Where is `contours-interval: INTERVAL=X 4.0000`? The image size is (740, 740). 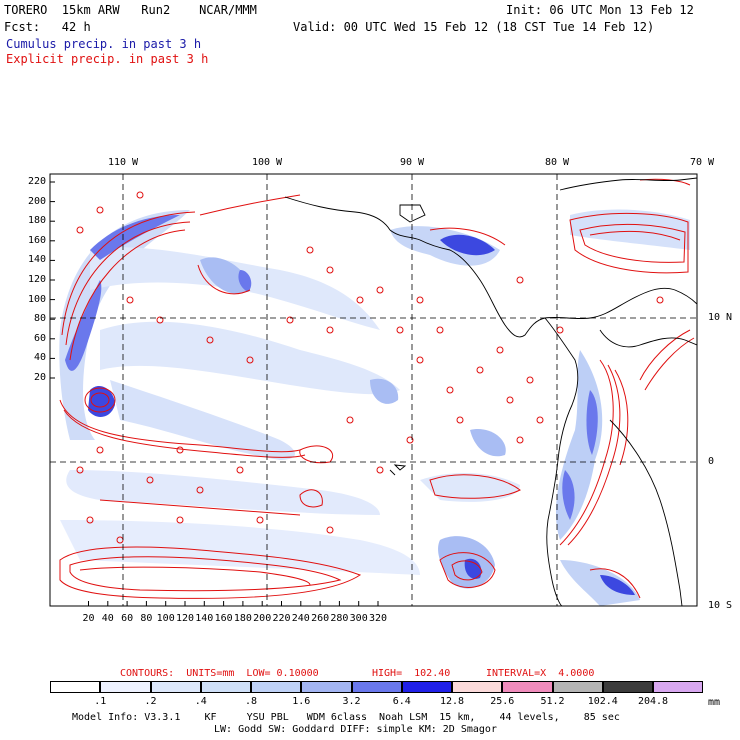
contours-interval: INTERVAL=X 4.0000 is located at coordinates (540, 673).